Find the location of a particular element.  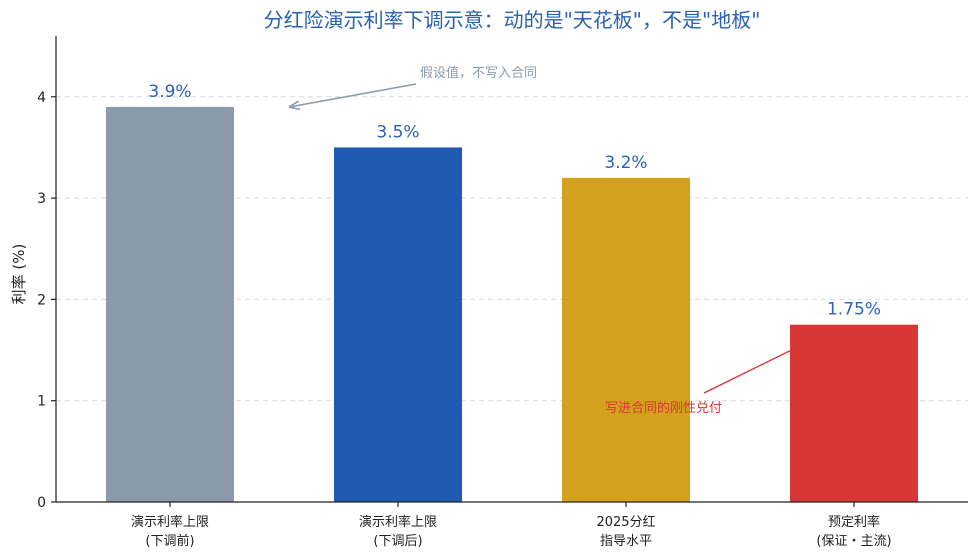

y-tick-label: 1 is located at coordinates (41, 402).